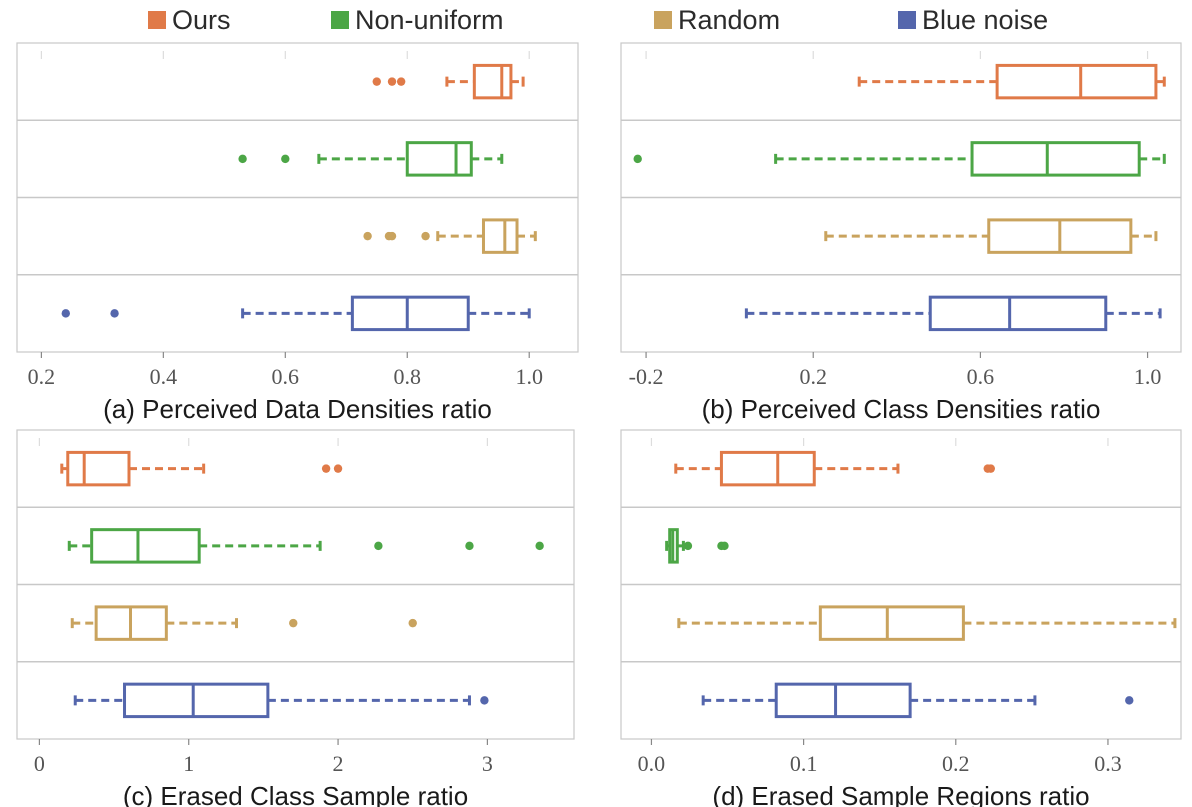 This screenshot has width=1192, height=807. Describe the element at coordinates (338, 763) in the screenshot. I see `x-tick-label: 2` at that location.